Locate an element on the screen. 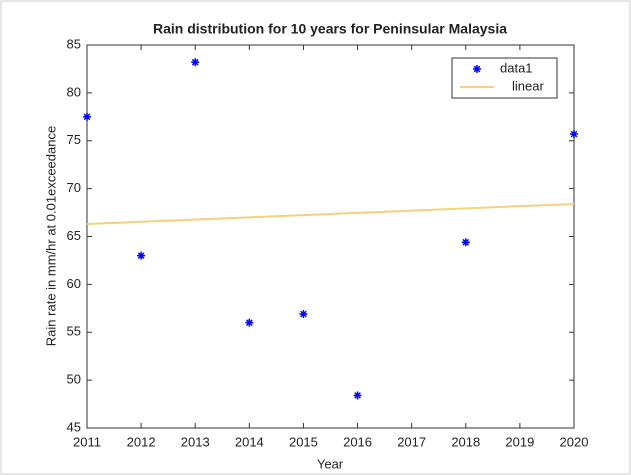  y-tick-label: 75 is located at coordinates (74, 139).